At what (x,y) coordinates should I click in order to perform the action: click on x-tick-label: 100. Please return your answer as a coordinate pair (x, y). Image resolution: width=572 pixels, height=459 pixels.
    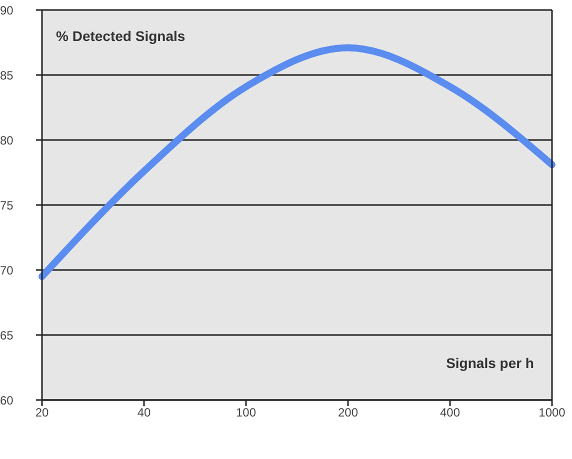
    Looking at the image, I should click on (246, 413).